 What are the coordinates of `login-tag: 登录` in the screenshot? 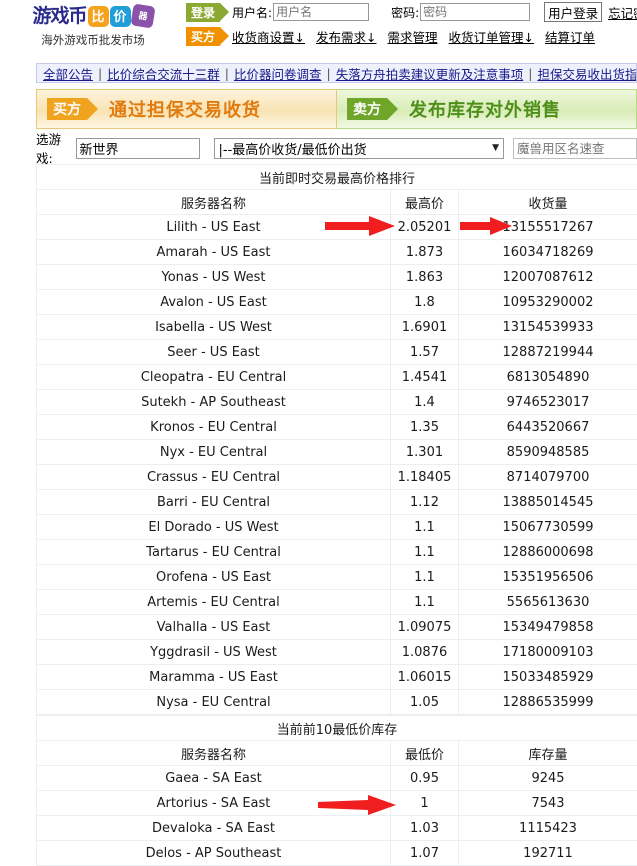 It's located at (203, 12).